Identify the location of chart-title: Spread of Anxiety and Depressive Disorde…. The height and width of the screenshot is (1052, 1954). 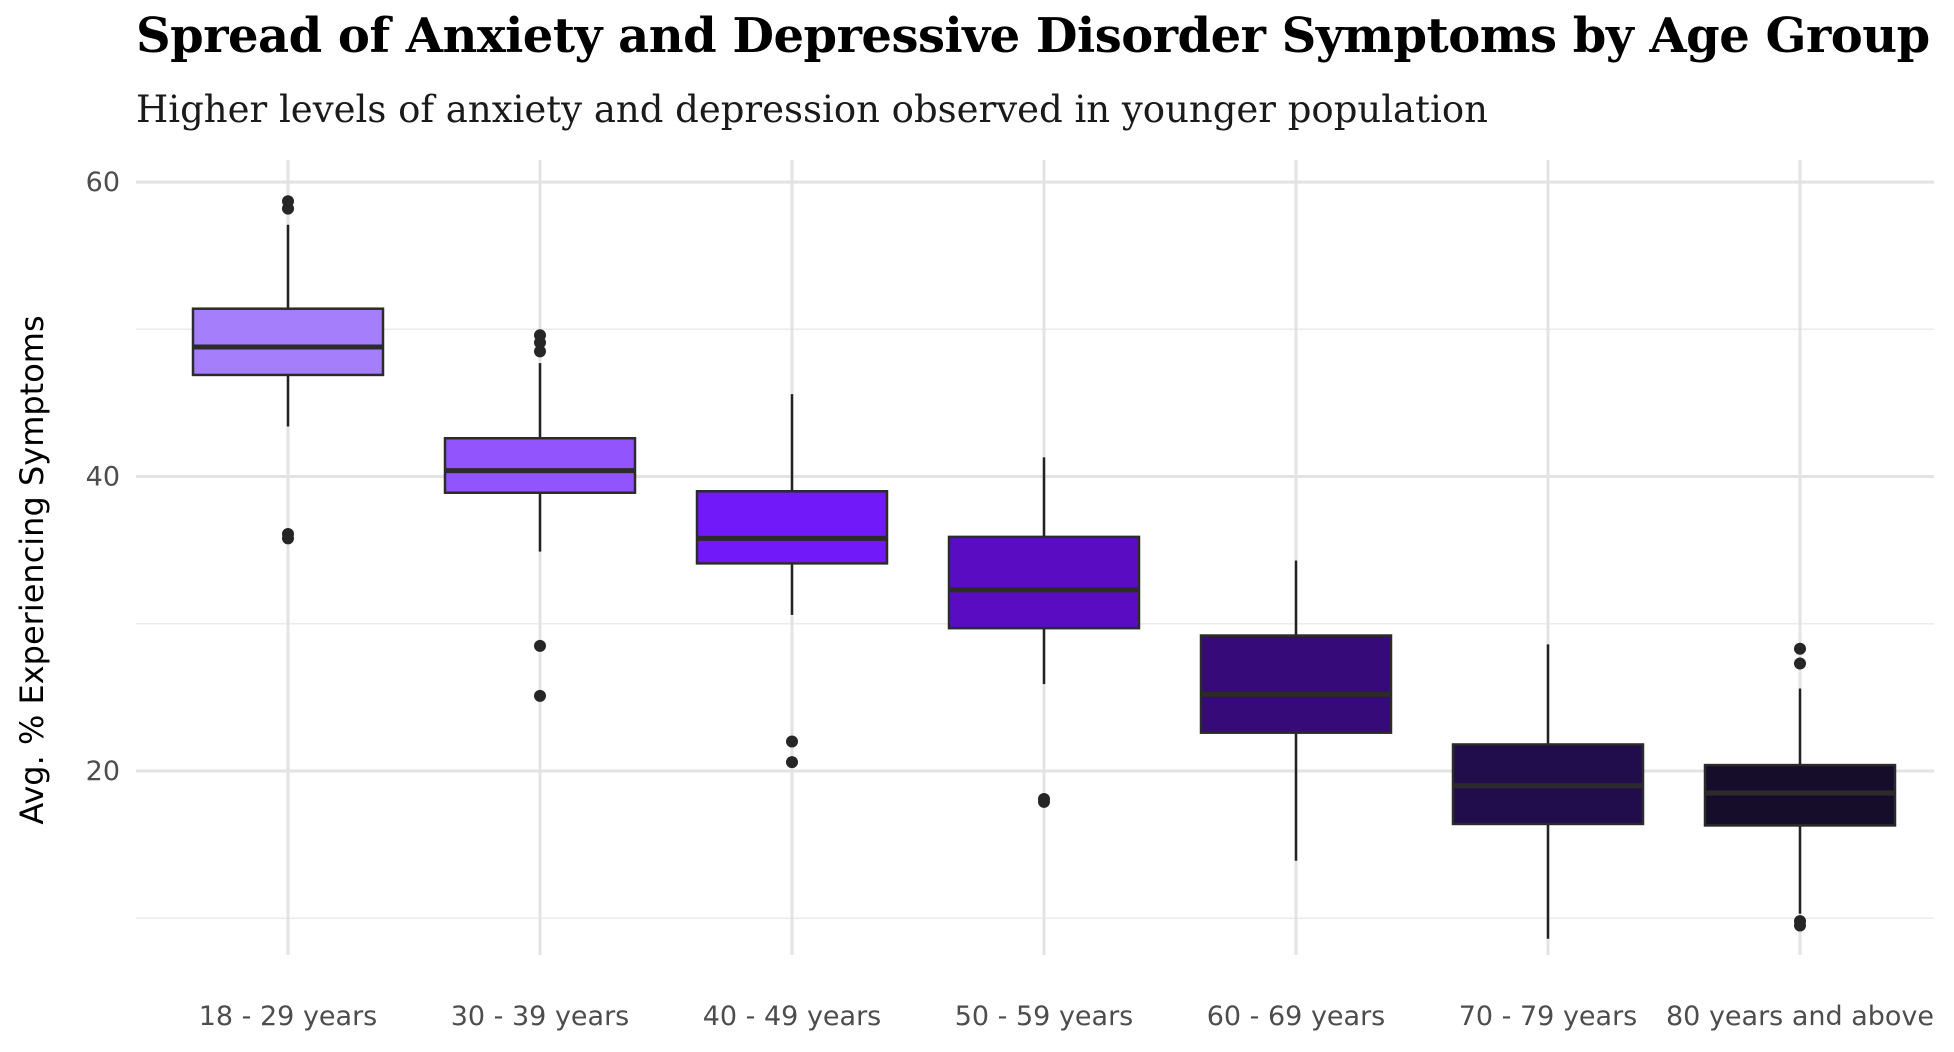
(1033, 36).